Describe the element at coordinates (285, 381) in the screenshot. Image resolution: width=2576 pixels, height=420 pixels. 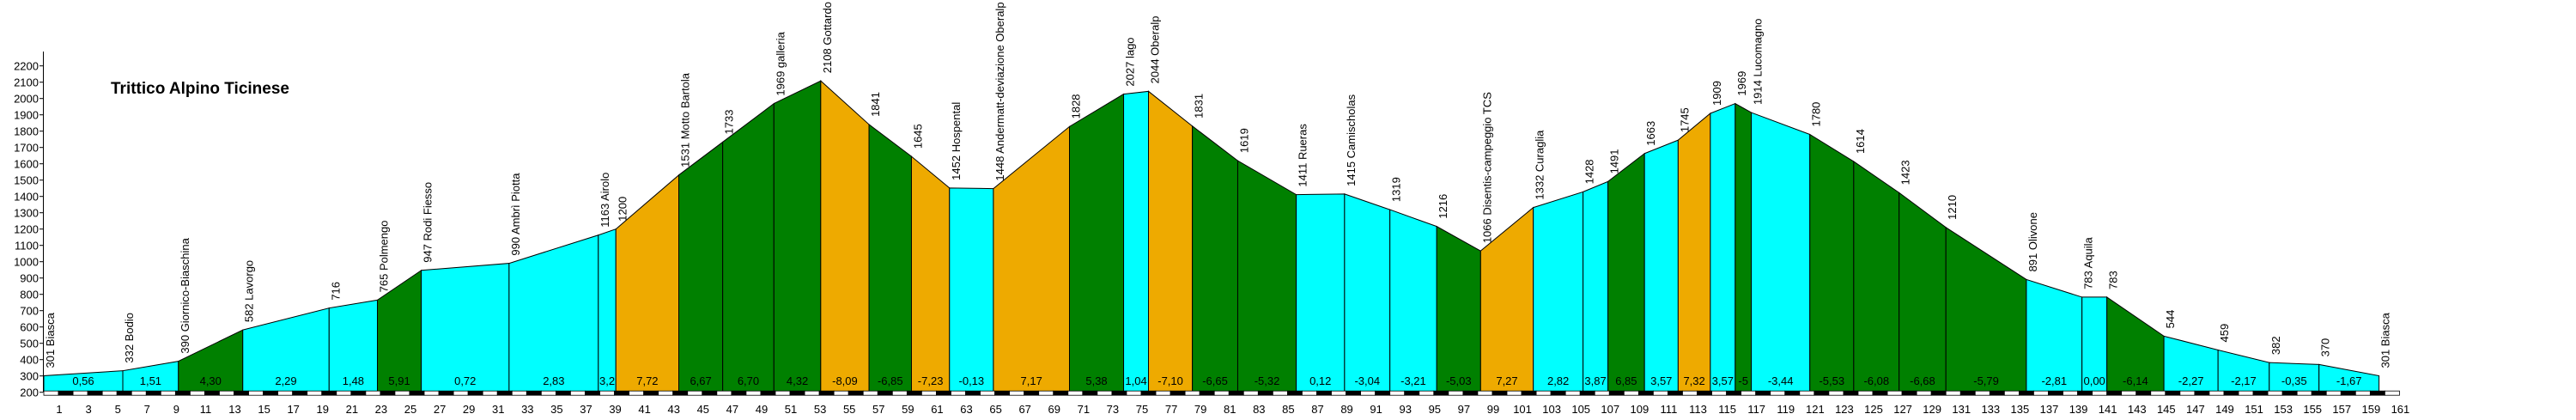
I see `gradient-label: 2,29` at that location.